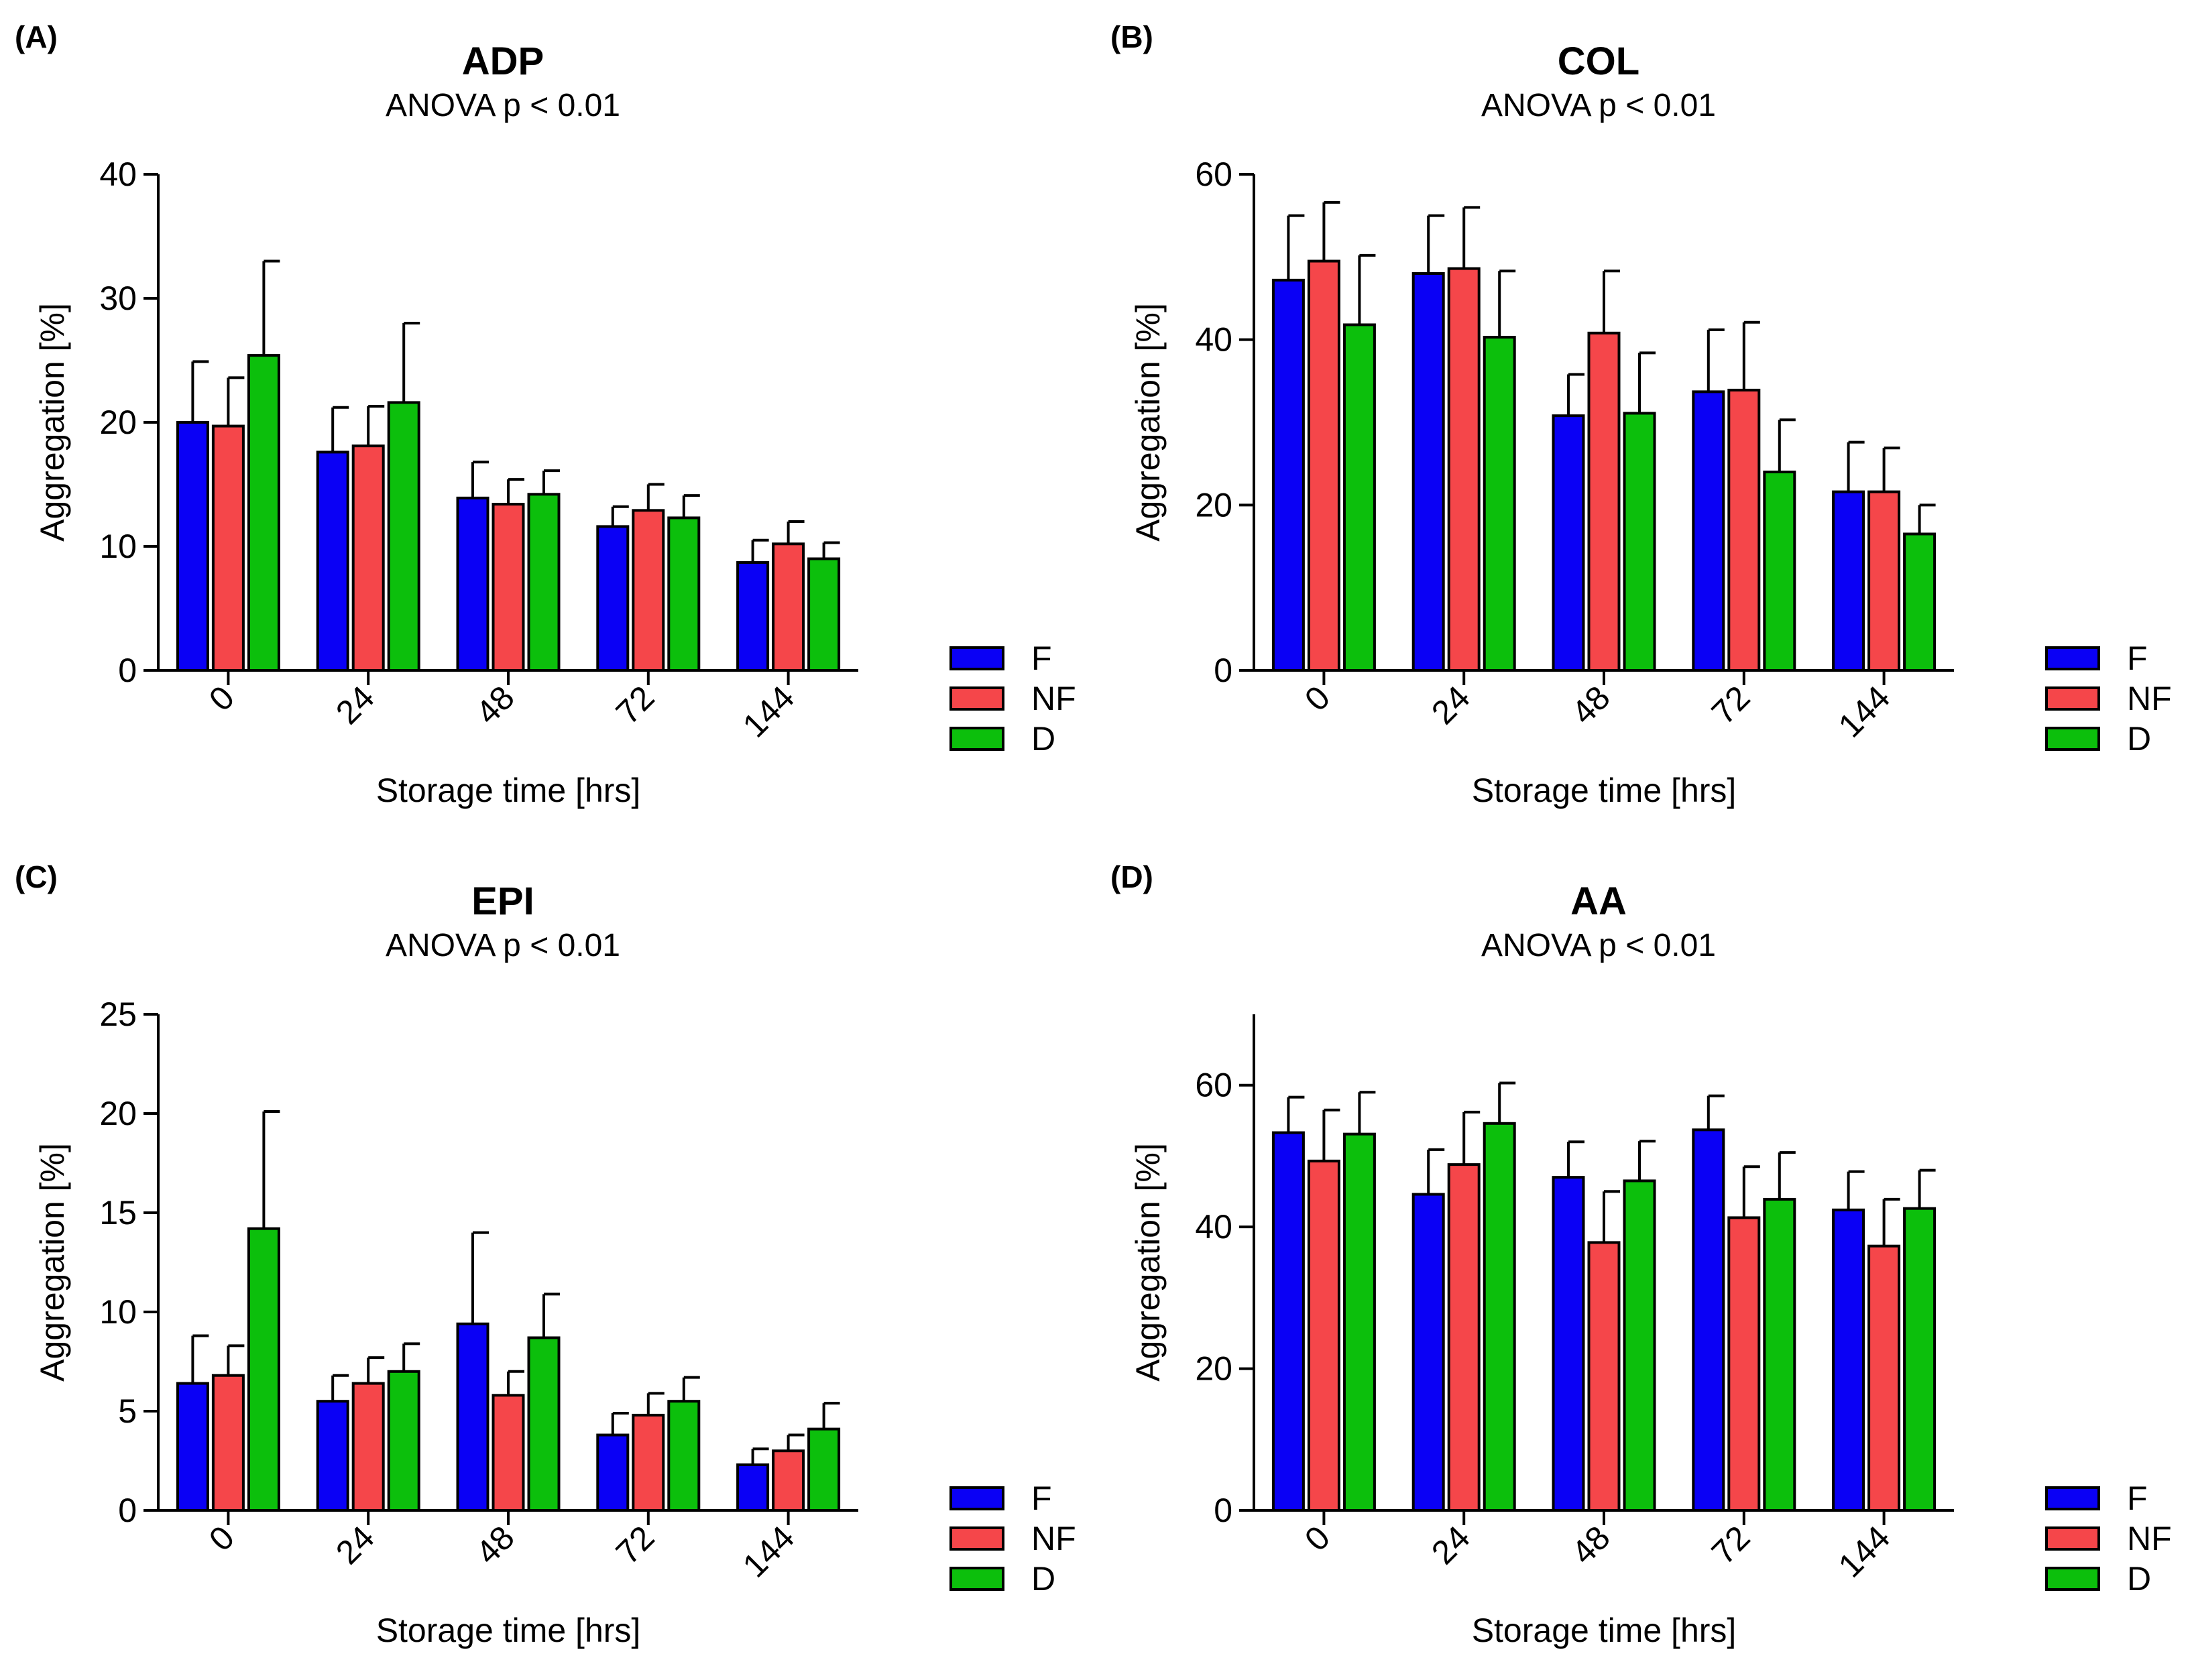 The image size is (2192, 1680). I want to click on bar-chart-plot: 0 10 20 30 40 0 24 48 72 144, so click(478, 450).